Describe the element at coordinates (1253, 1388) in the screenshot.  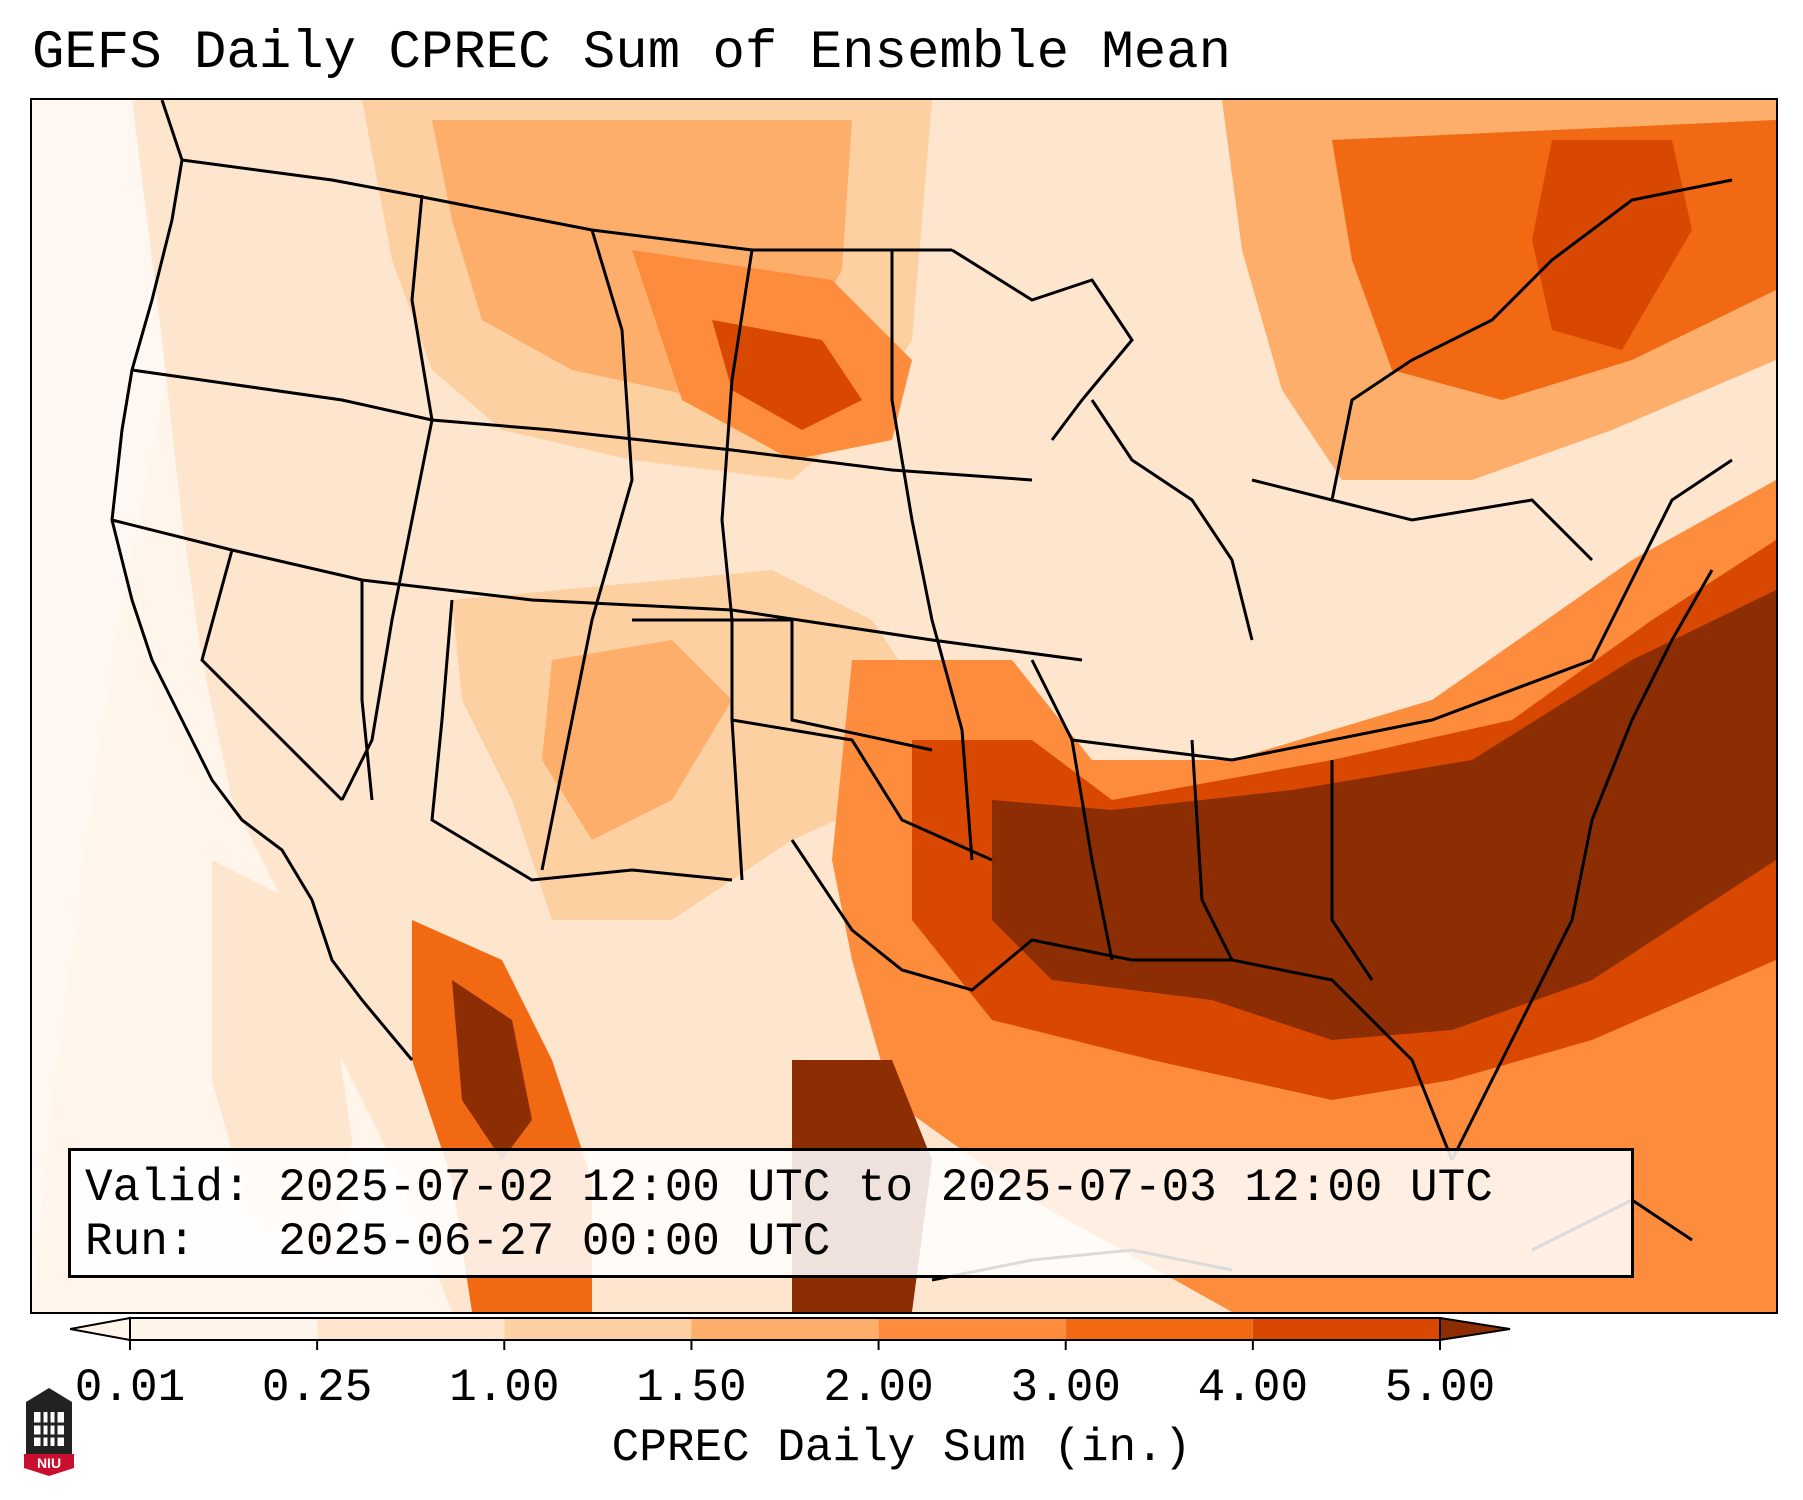
I see `colorbar-tick-label: 4.00` at that location.